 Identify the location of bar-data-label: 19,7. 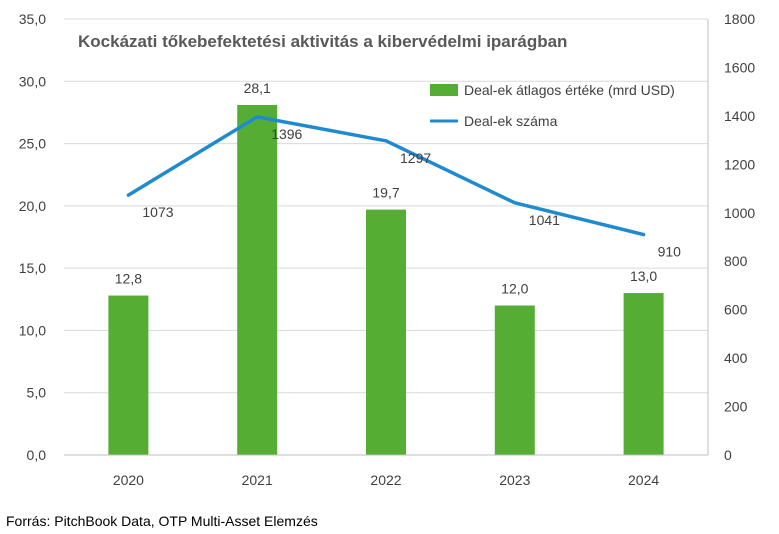
(385, 193).